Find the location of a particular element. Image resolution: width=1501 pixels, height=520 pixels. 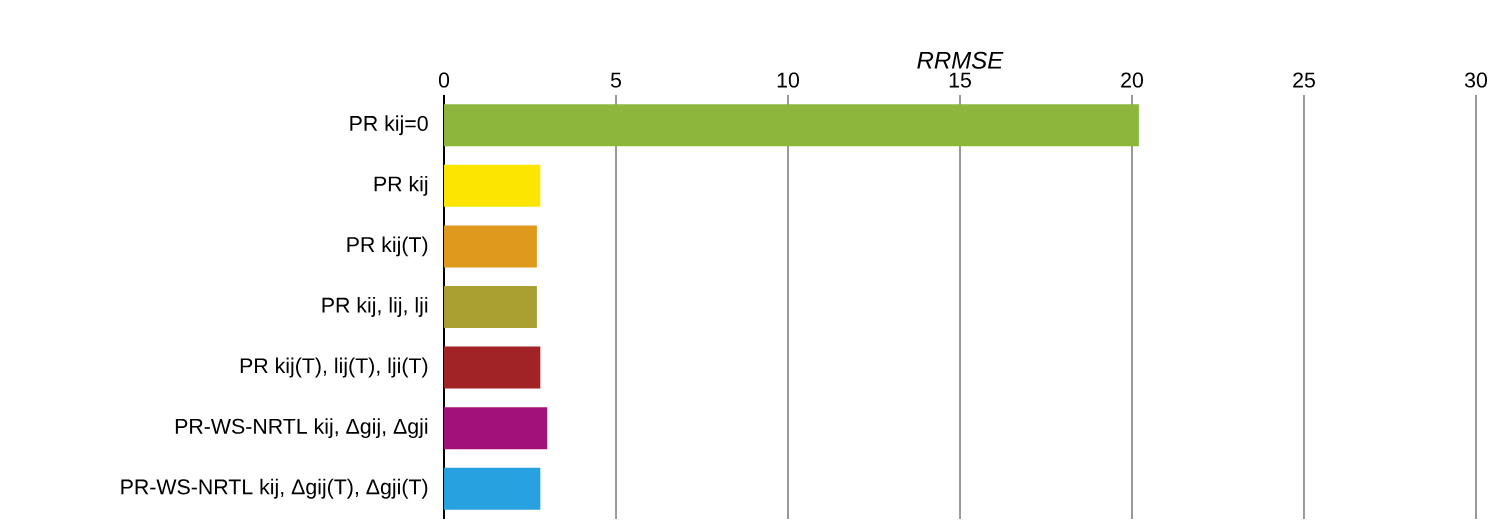

y-tick-label: PR-WS-NRTL kij, Δgij, Δgji is located at coordinates (301, 428).